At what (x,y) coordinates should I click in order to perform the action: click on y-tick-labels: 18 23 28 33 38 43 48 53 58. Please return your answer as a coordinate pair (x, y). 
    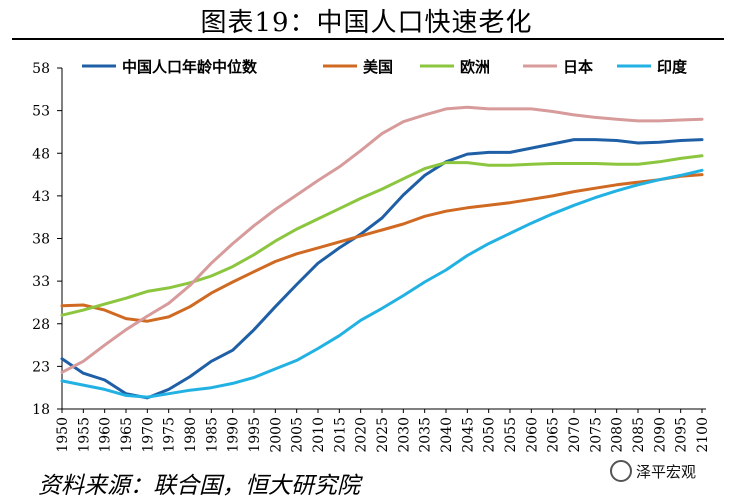
    Looking at the image, I should click on (41, 239).